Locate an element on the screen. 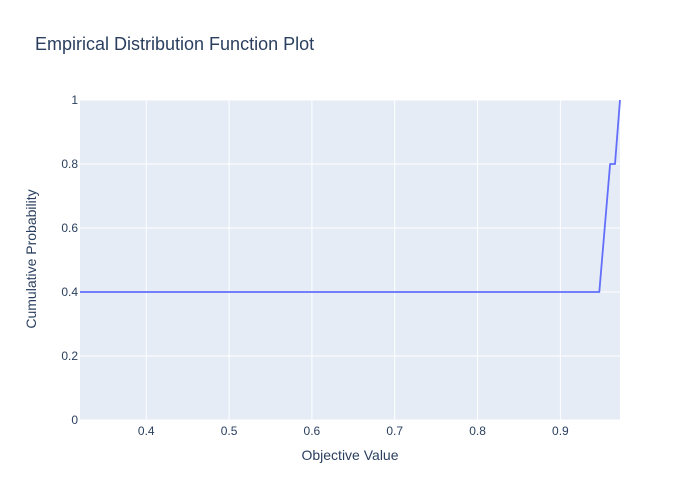 The height and width of the screenshot is (500, 700). chart-title: Empirical Distribution Function Plot is located at coordinates (174, 44).